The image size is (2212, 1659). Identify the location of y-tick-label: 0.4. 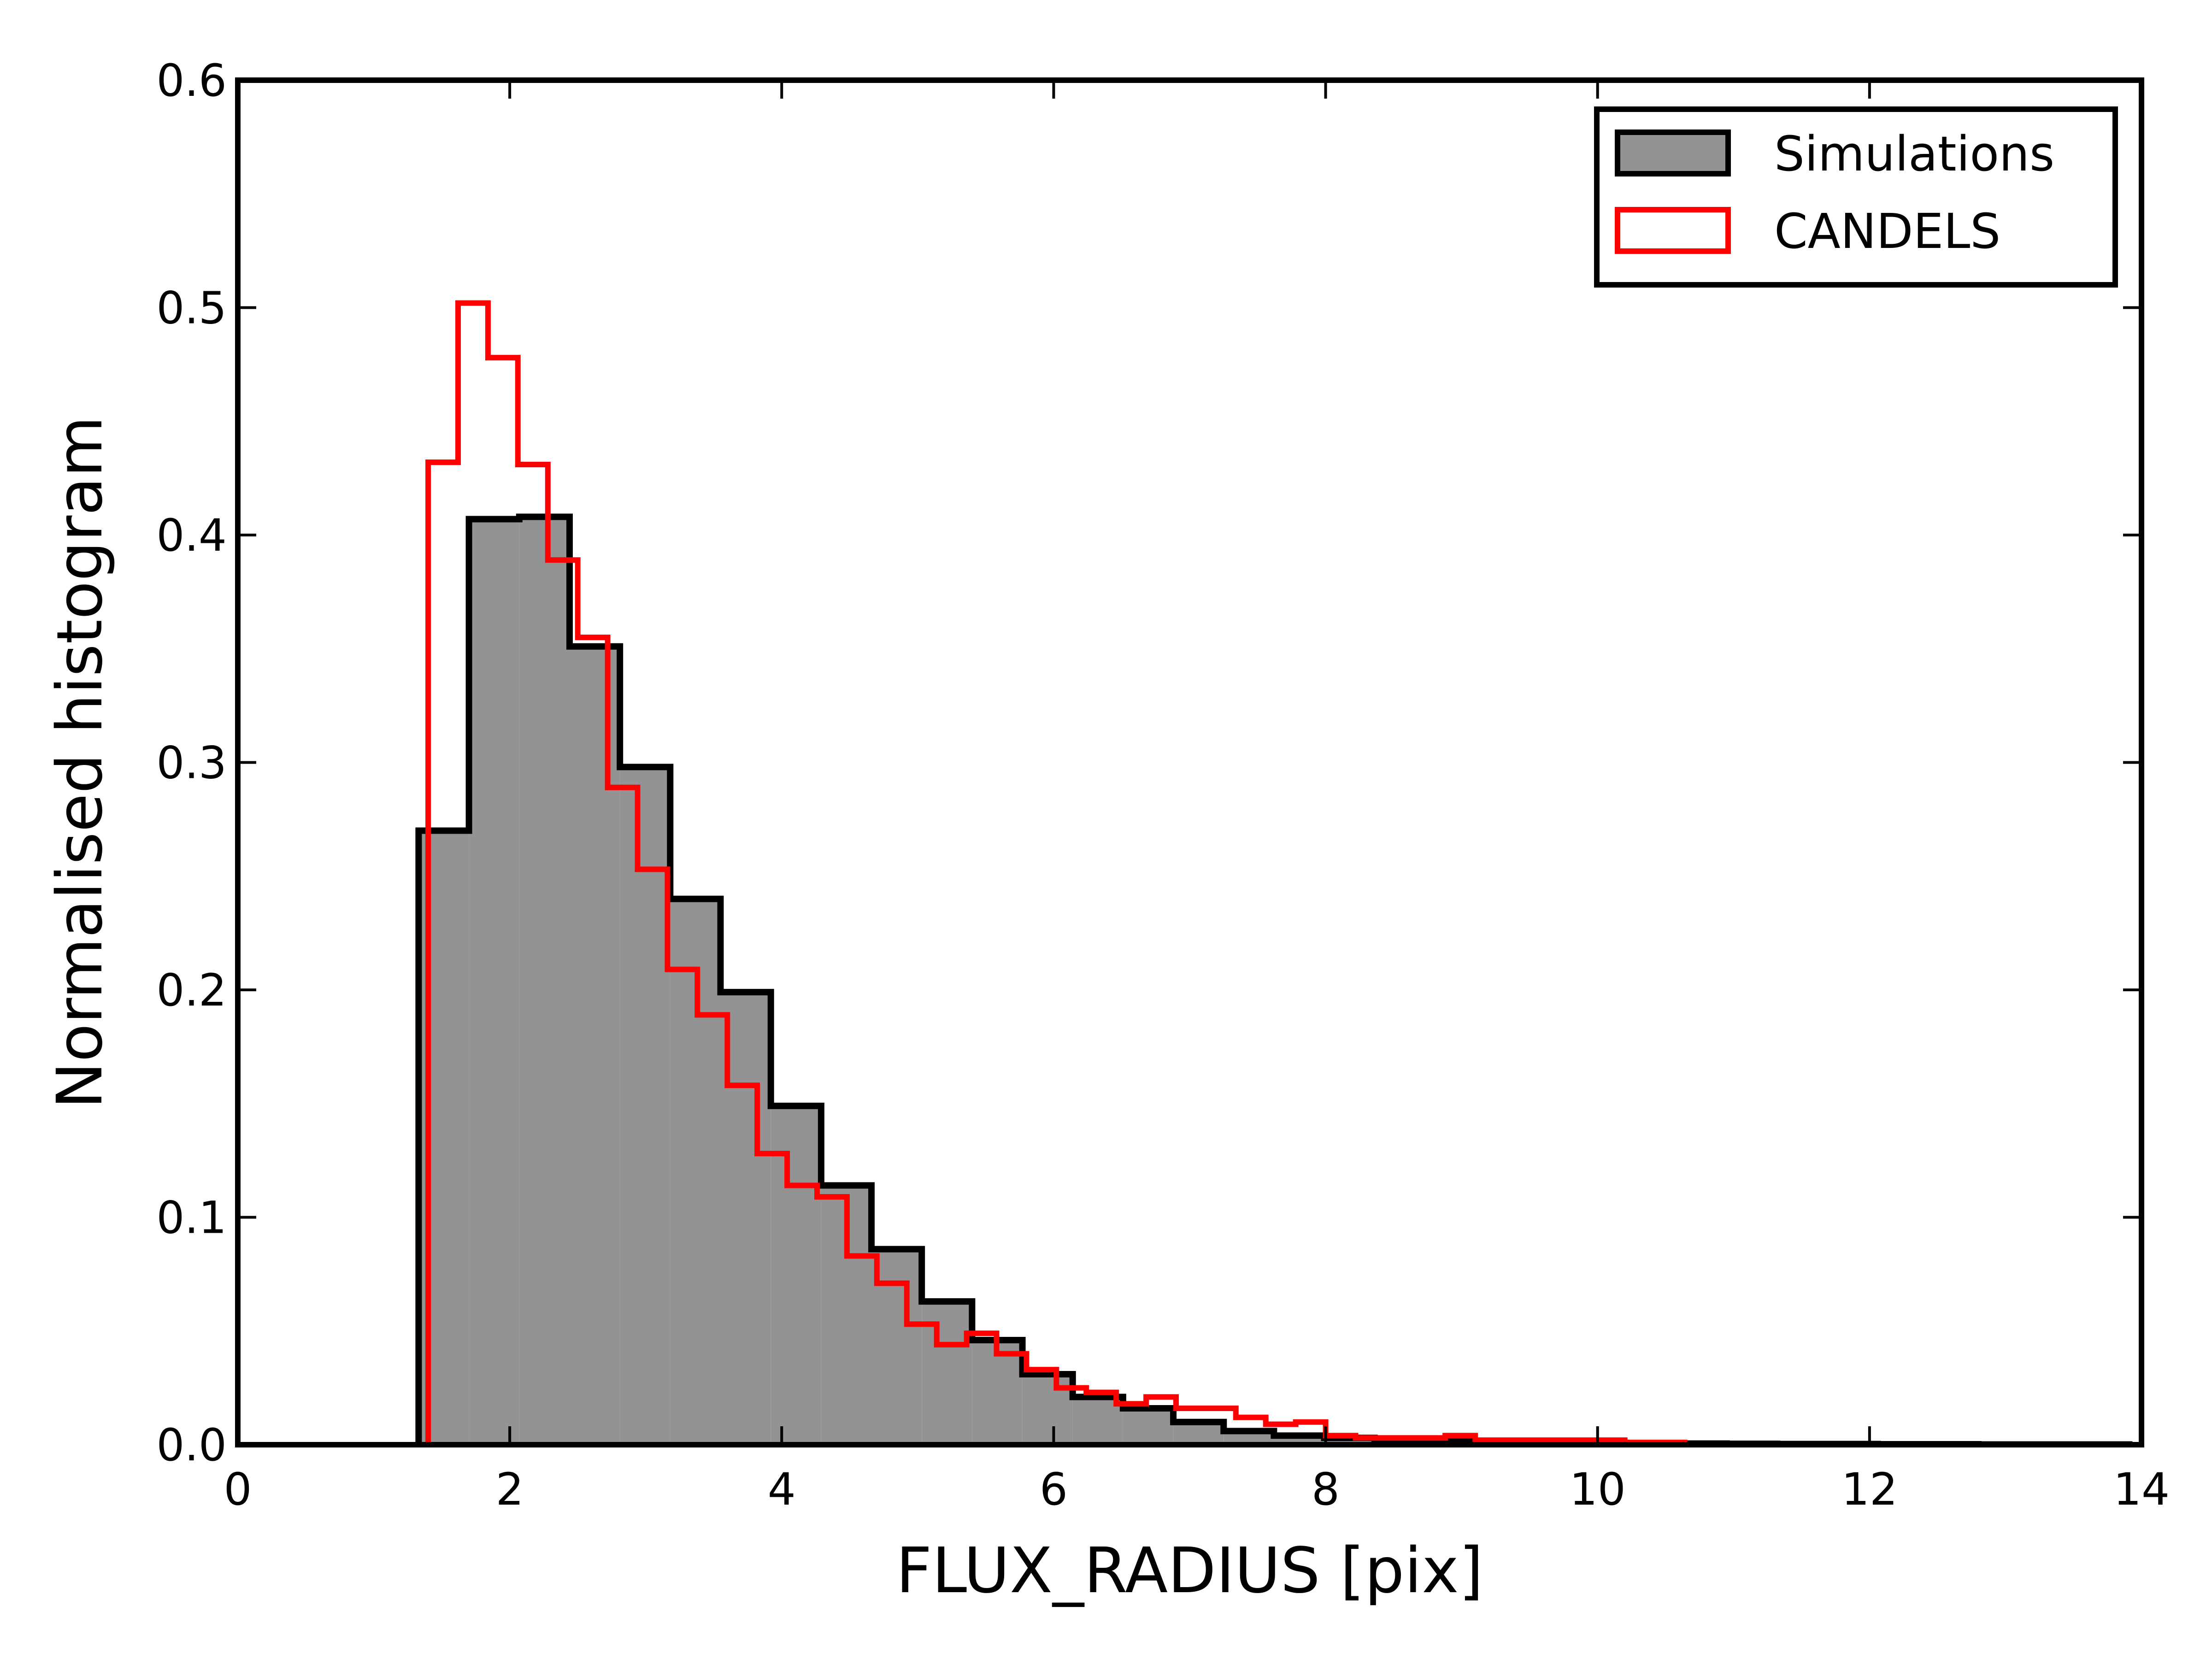
(191, 535).